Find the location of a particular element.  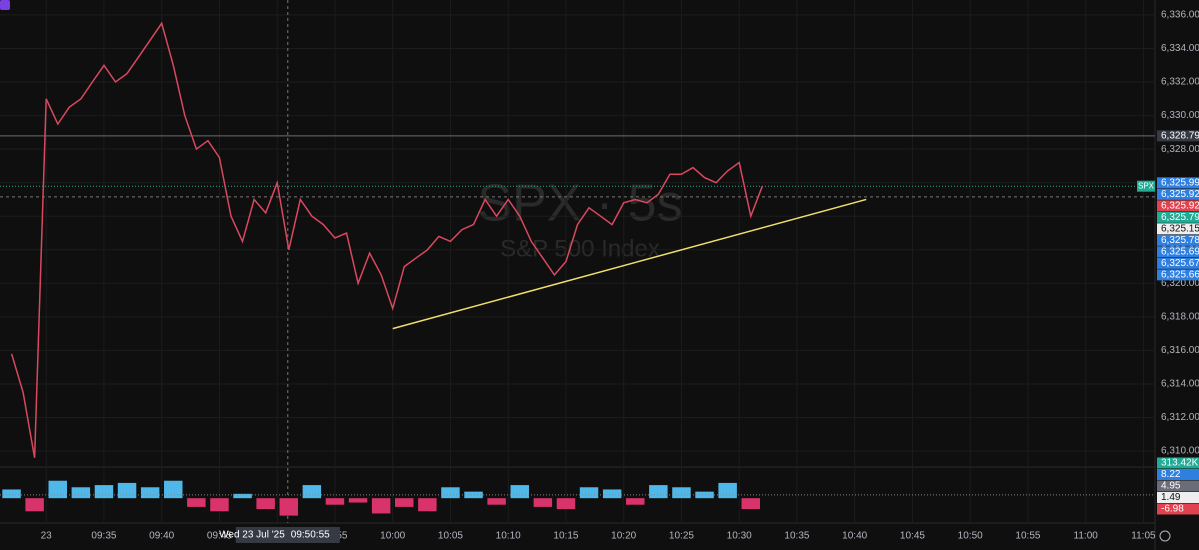

price-label: 6,325.78 is located at coordinates (1180, 240).